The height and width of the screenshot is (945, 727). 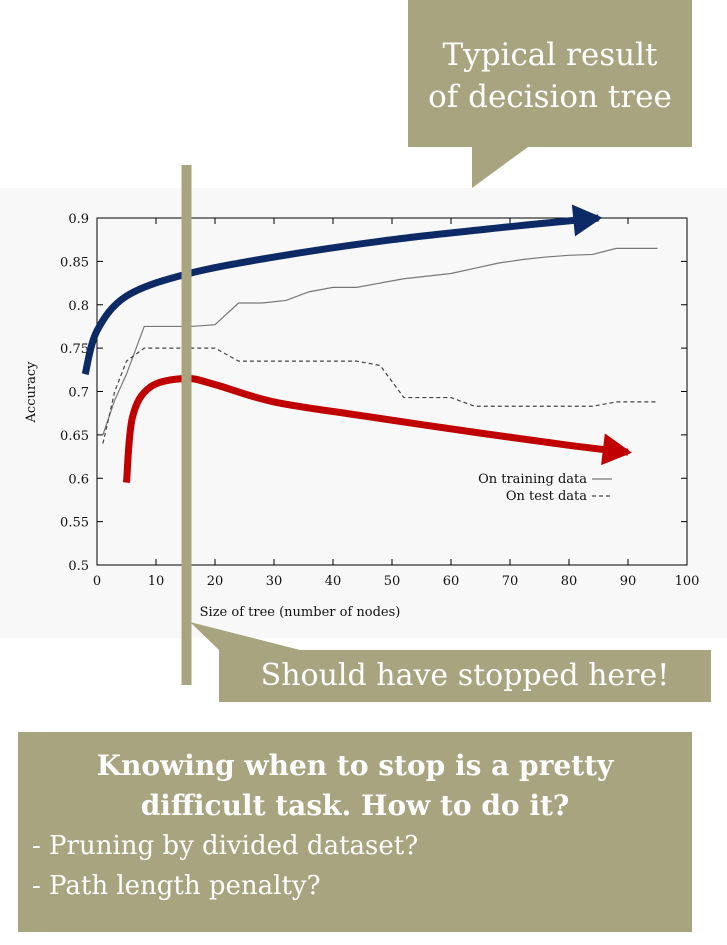 What do you see at coordinates (569, 581) in the screenshot?
I see `x-tick-label: 80` at bounding box center [569, 581].